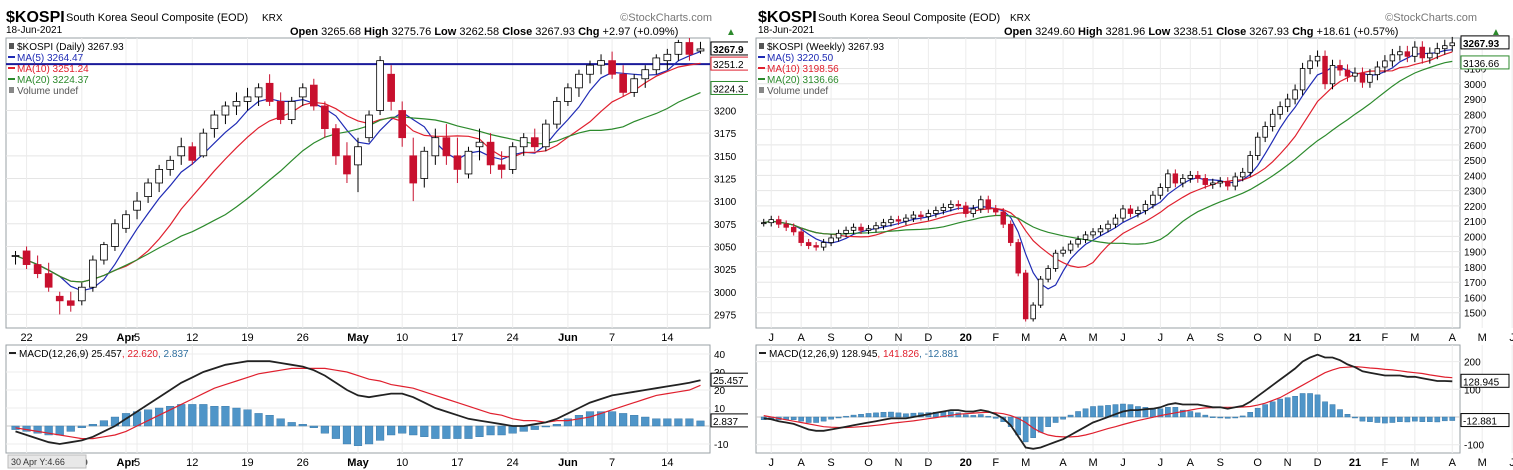 The image size is (1513, 470). What do you see at coordinates (1481, 64) in the screenshot?
I see `price-value-label: 3136.66` at bounding box center [1481, 64].